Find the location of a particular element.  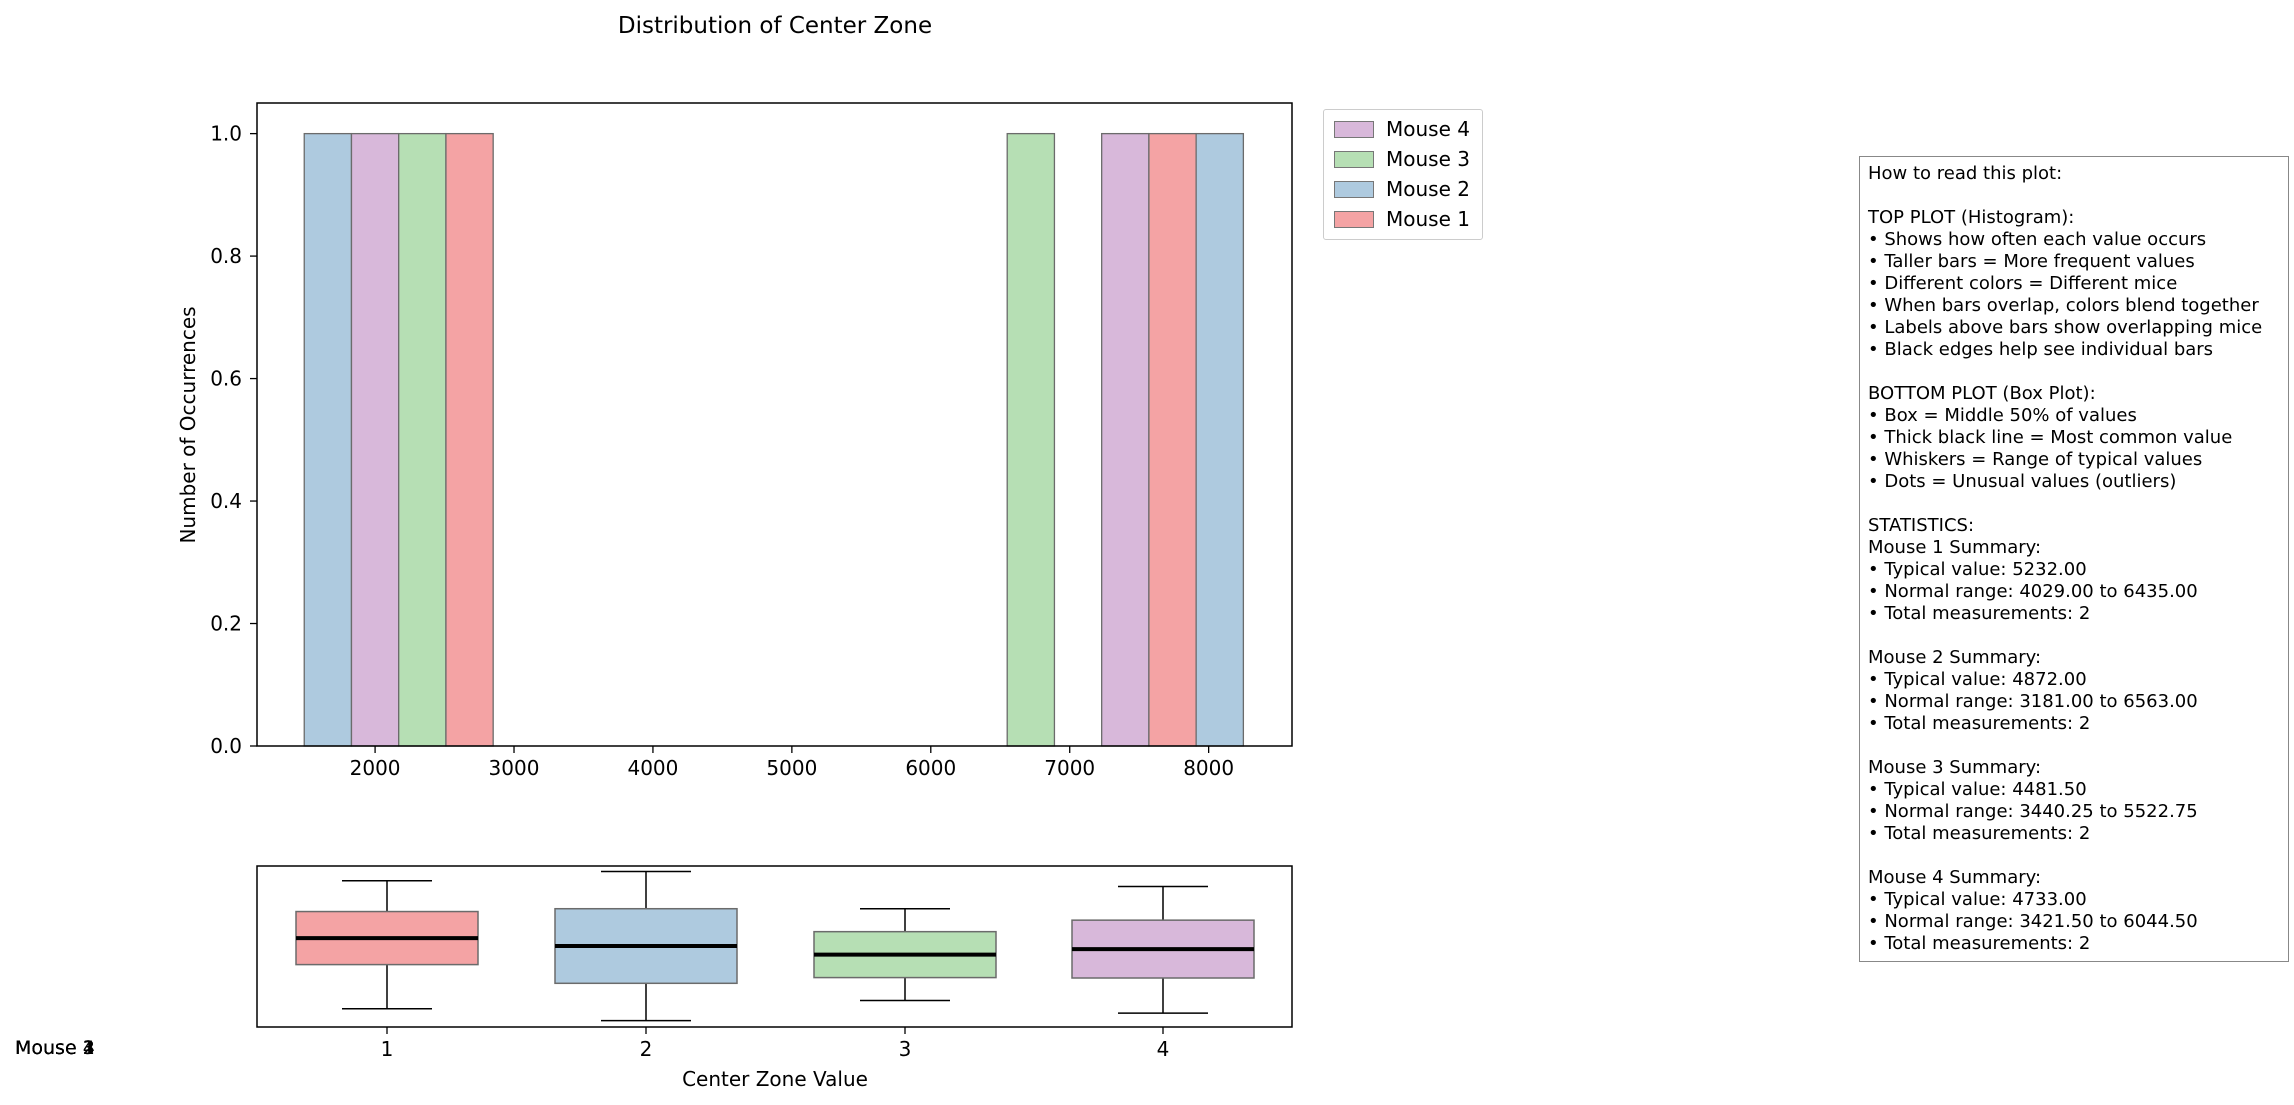

info-line: • Thick black line = Most common value is located at coordinates (2050, 437).